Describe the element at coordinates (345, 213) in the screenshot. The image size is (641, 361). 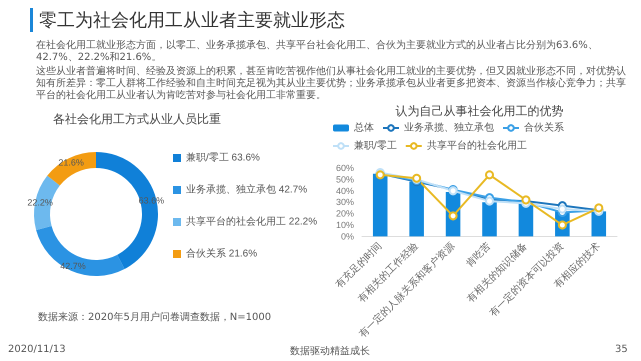
I see `y-tick-label: 20%` at that location.